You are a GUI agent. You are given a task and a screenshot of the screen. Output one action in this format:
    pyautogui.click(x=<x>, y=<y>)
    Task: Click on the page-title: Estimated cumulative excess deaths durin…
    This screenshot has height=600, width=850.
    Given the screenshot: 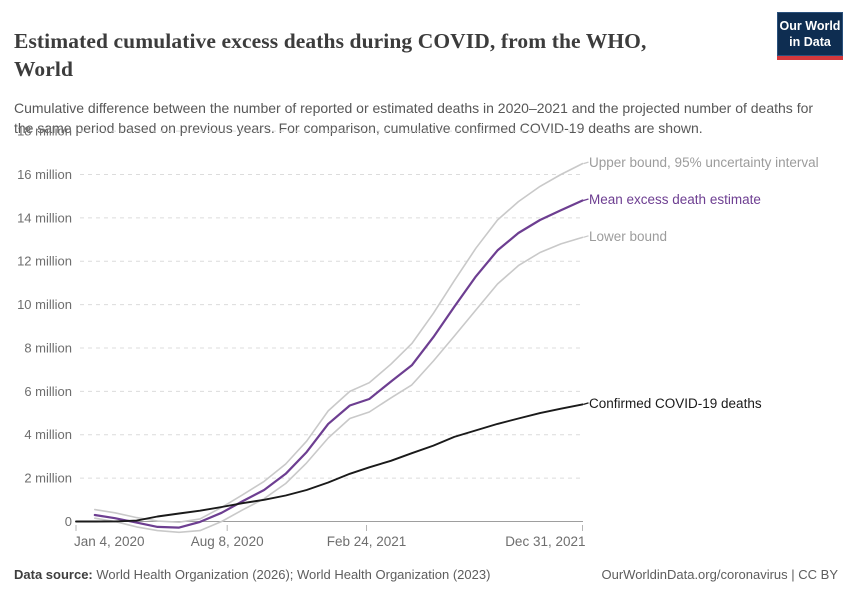 What is the action you would take?
    pyautogui.click(x=330, y=55)
    